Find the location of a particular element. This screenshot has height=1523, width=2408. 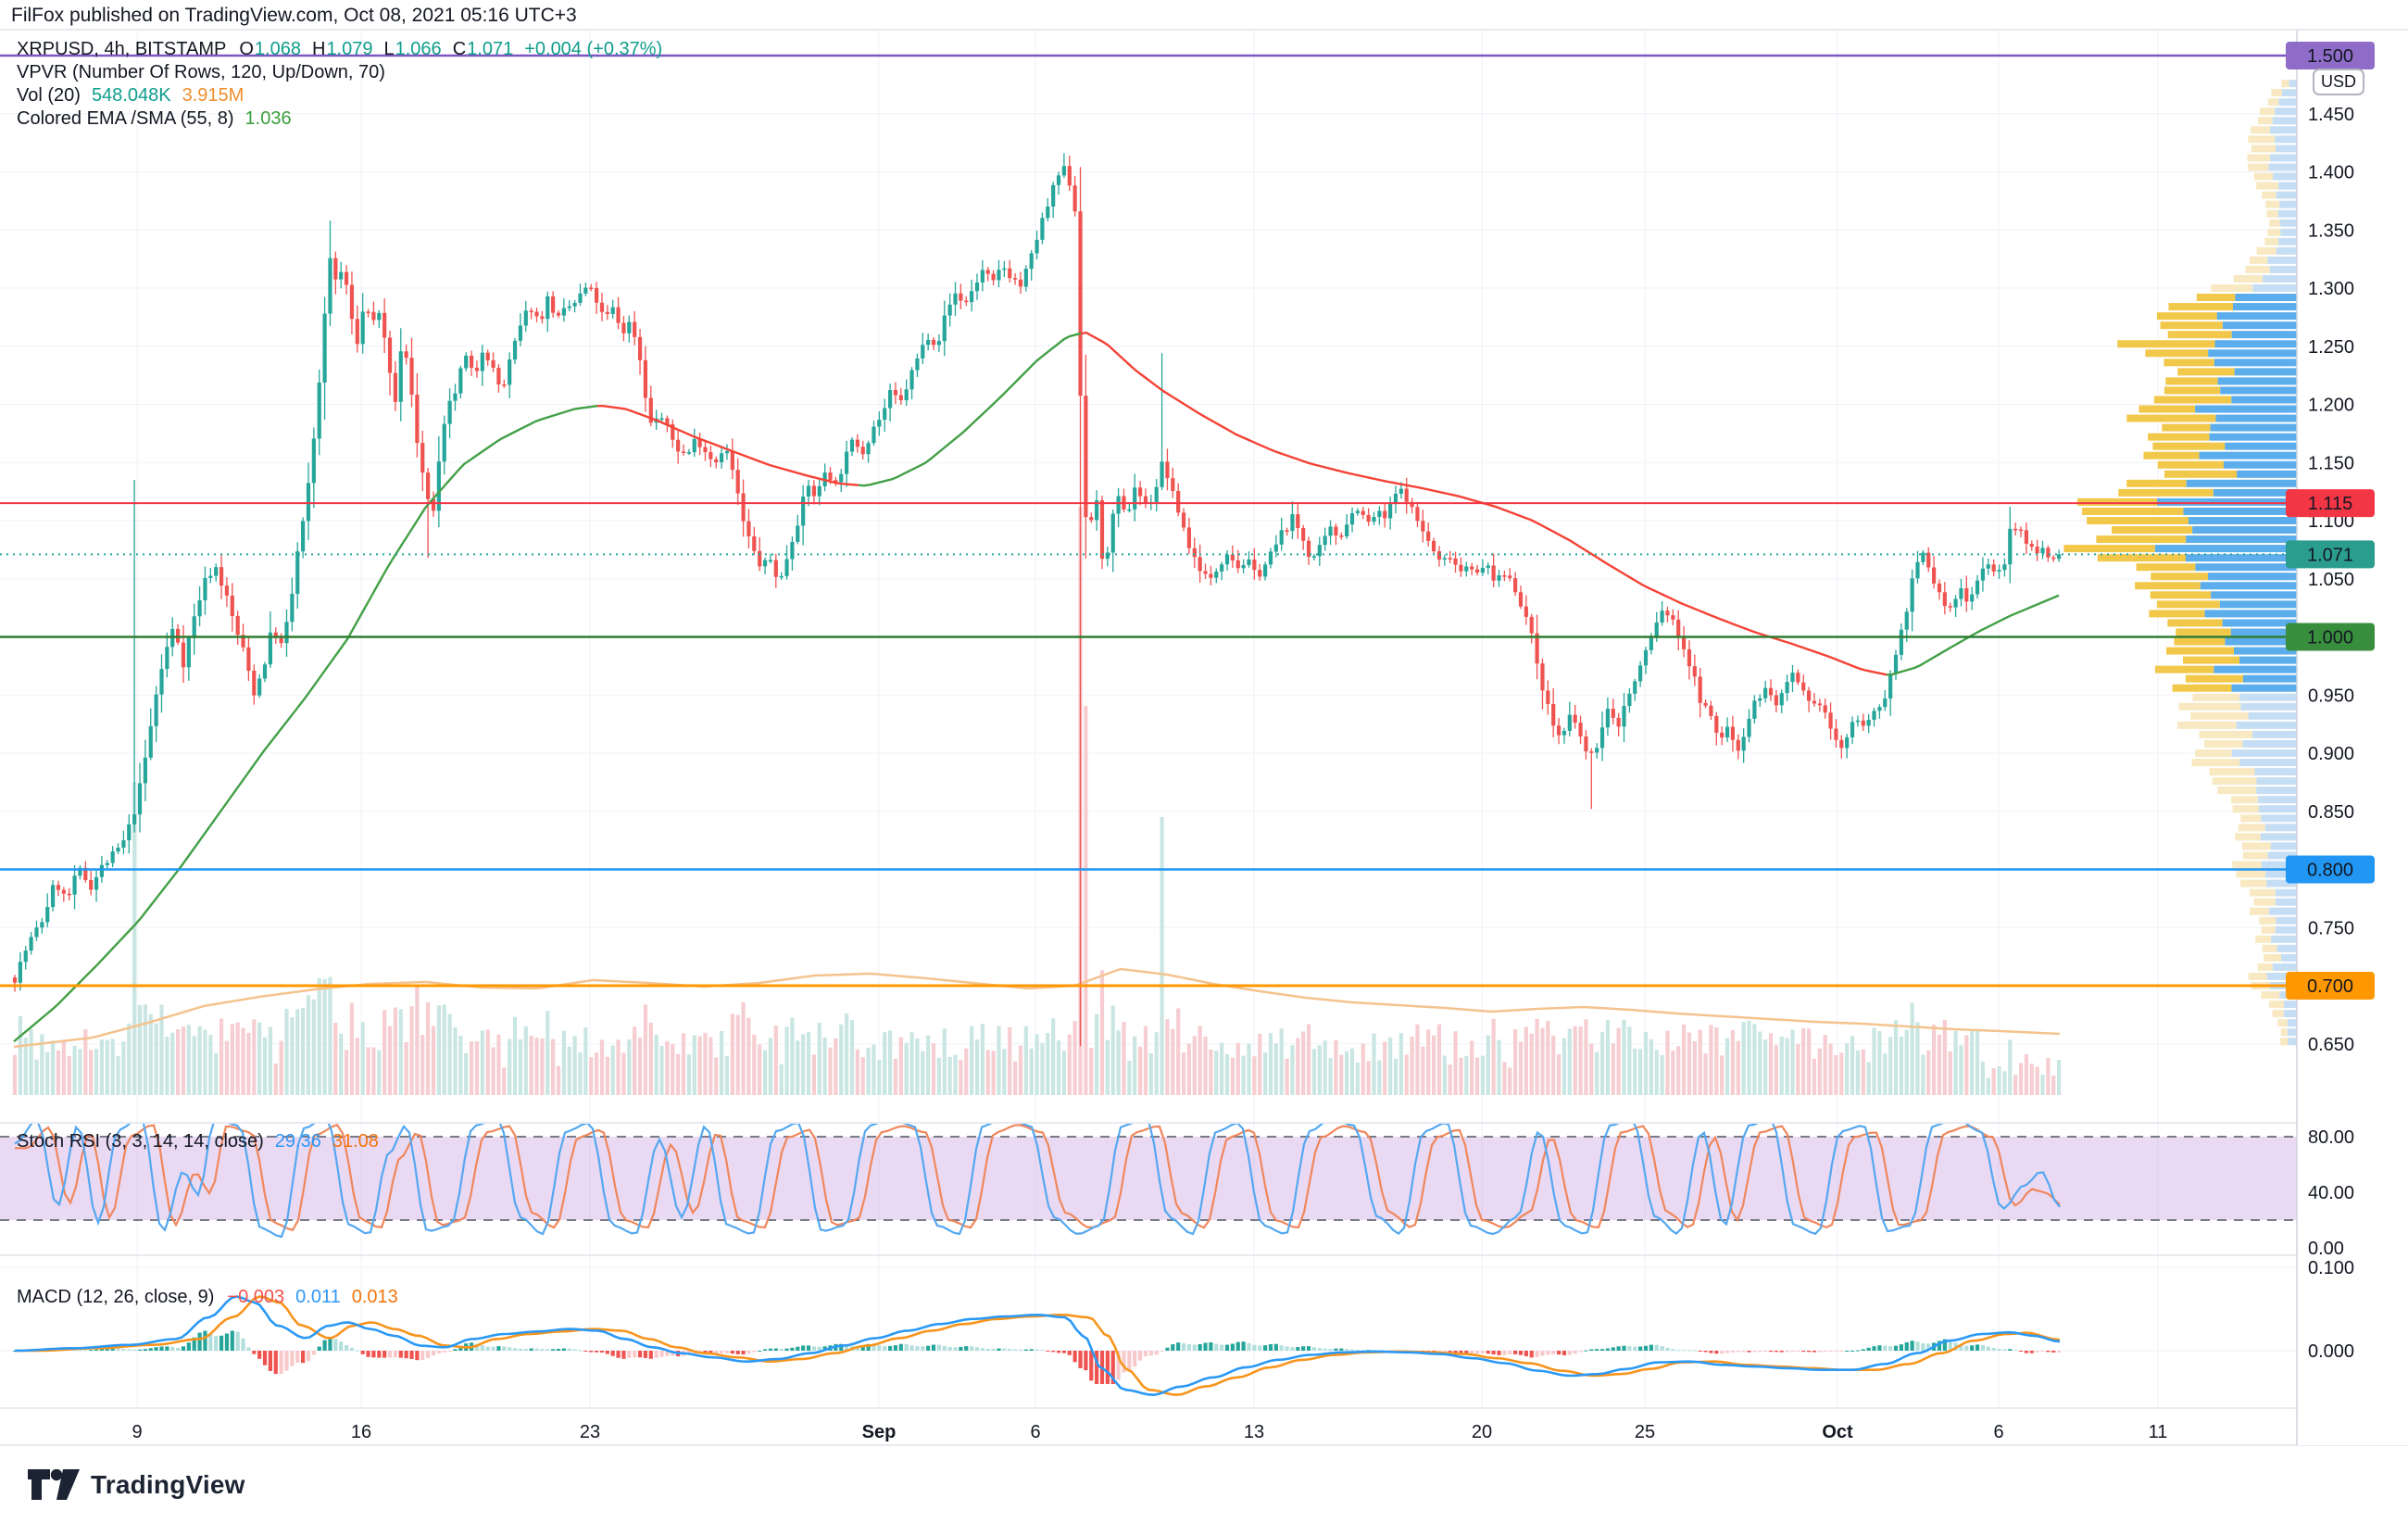

stoch-tick-label: 80.00 is located at coordinates (2331, 1137).